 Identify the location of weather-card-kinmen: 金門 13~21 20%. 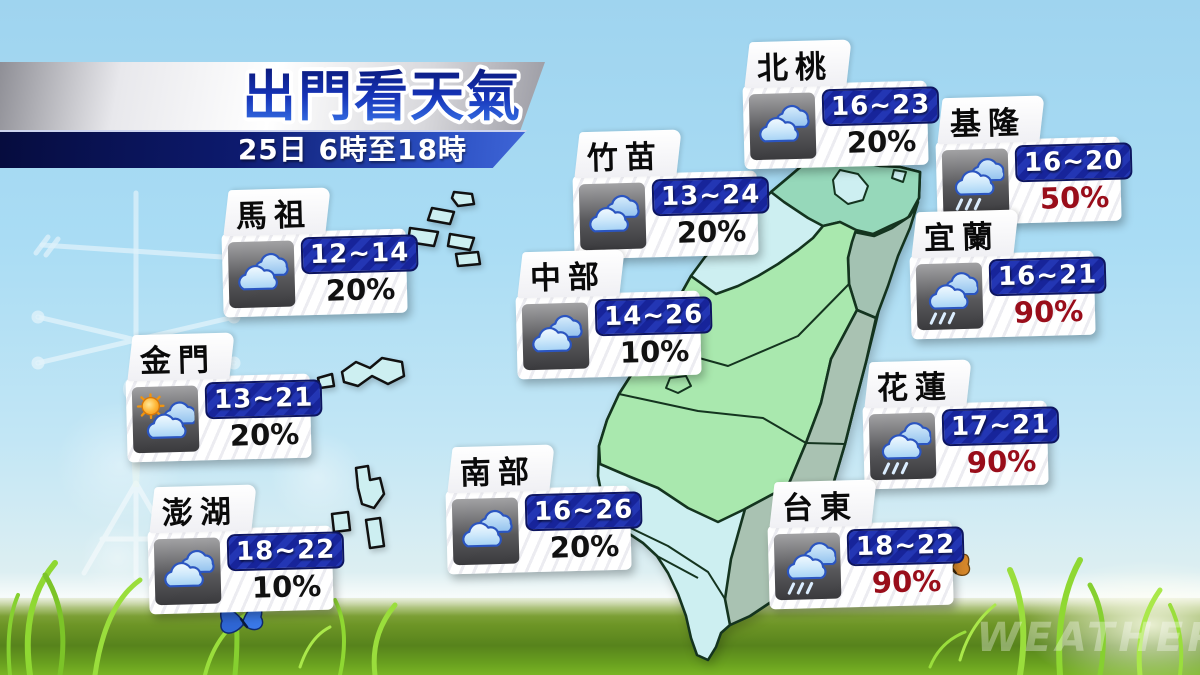
(223, 396).